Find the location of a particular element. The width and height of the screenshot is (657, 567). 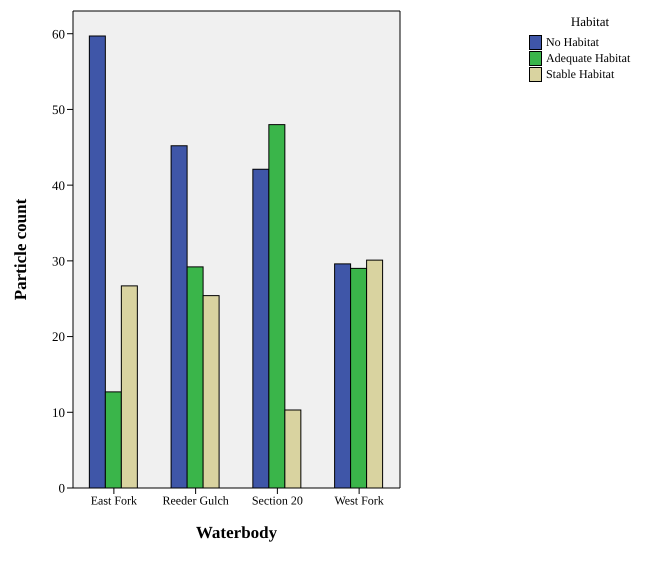

legend-label: No Habitat is located at coordinates (572, 42).